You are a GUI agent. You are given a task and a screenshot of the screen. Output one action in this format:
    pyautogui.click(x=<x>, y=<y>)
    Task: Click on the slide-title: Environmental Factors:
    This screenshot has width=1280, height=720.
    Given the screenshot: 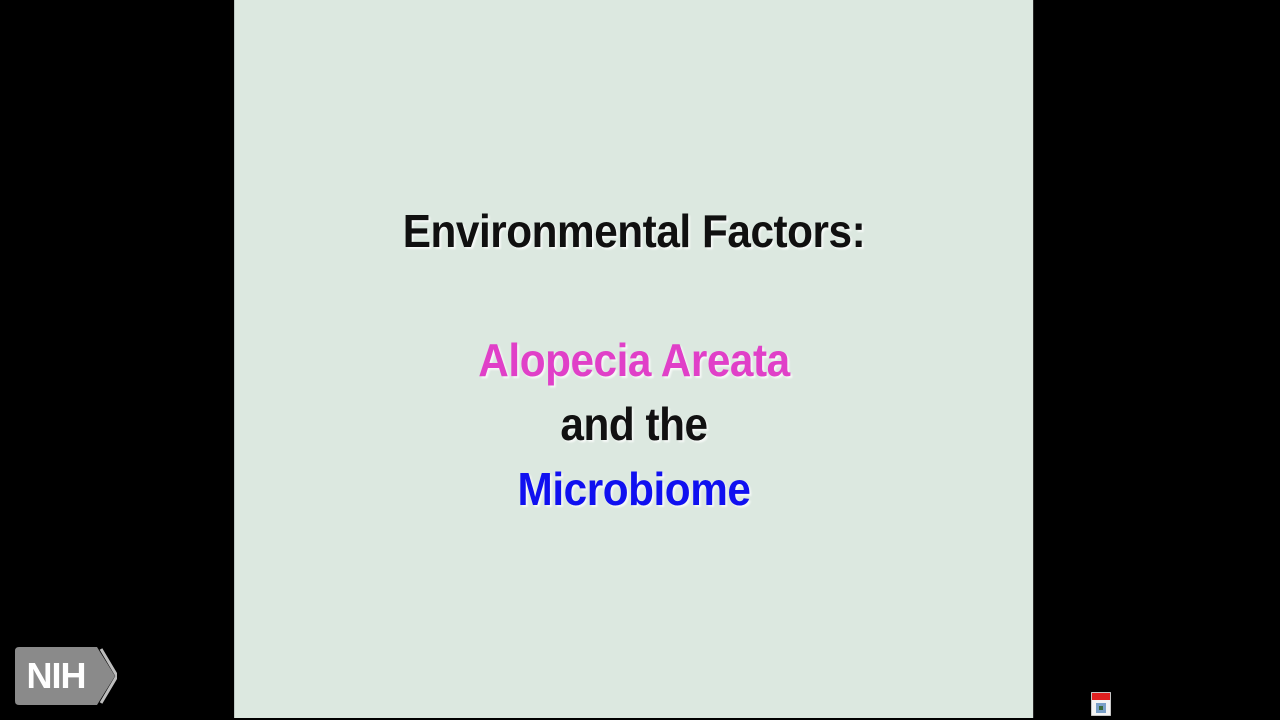 What is the action you would take?
    pyautogui.click(x=634, y=231)
    